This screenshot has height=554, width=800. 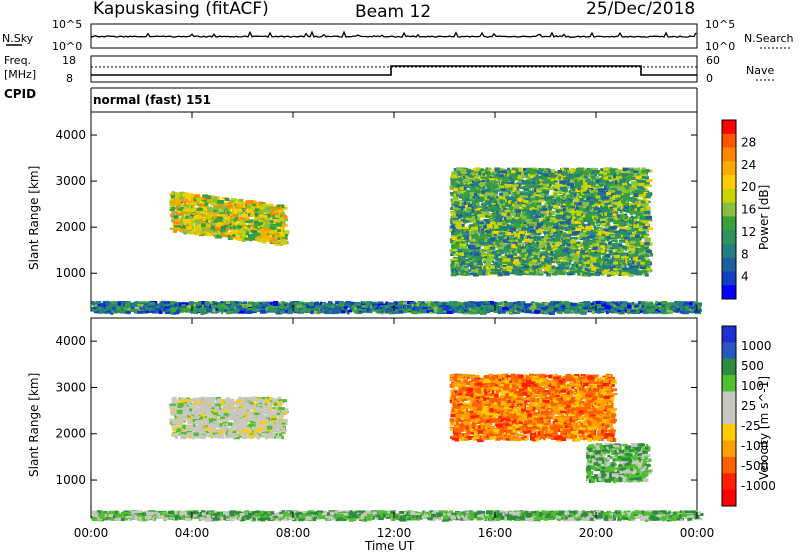 What do you see at coordinates (67, 46) in the screenshot?
I see `nsky-tick-bottom: 10^0` at bounding box center [67, 46].